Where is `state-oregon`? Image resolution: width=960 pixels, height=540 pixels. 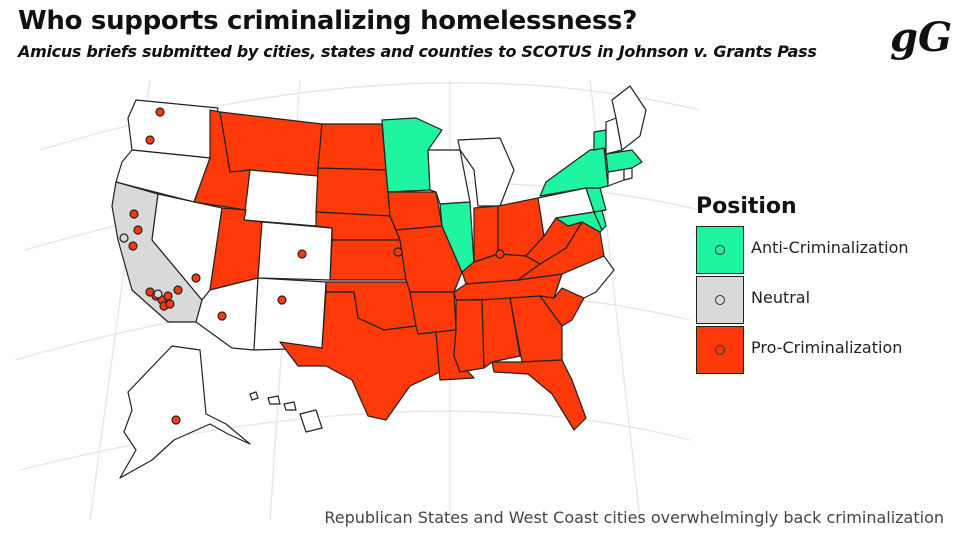
state-oregon is located at coordinates (163, 176).